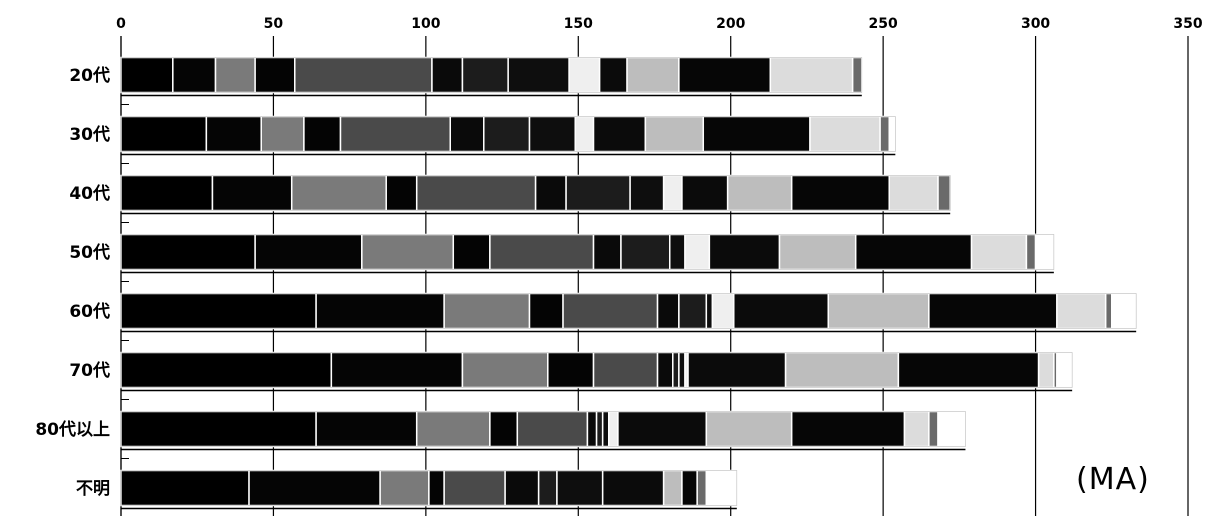 The height and width of the screenshot is (516, 1209). Describe the element at coordinates (730, 24) in the screenshot. I see `x-tick-label: 200` at that location.